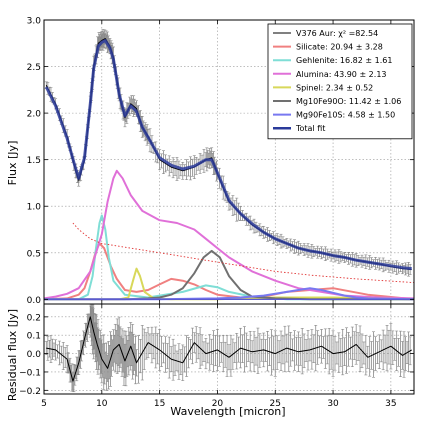  Describe the element at coordinates (344, 60) in the screenshot. I see `legend-label: Gehlenite: 16.82 ± 1.61` at that location.